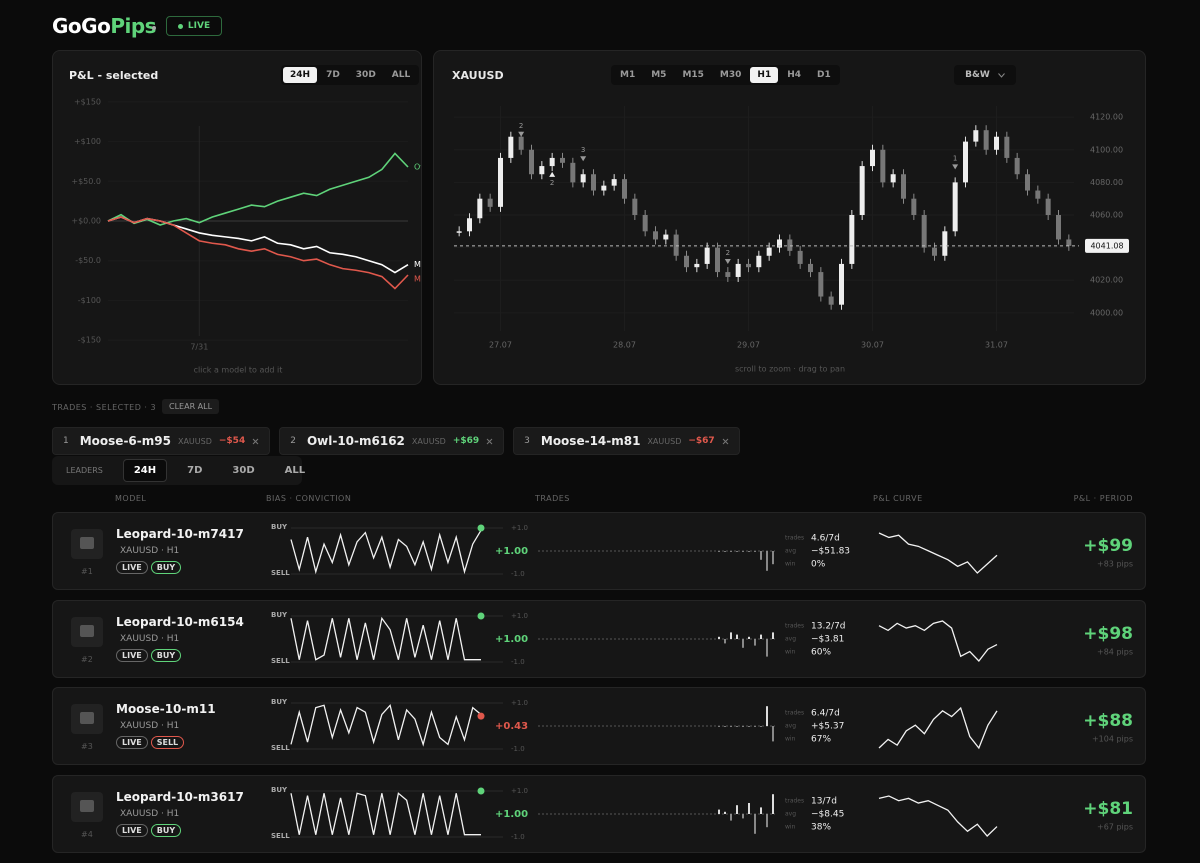 The image size is (1200, 863). I want to click on scale-label: -1.0, so click(518, 749).